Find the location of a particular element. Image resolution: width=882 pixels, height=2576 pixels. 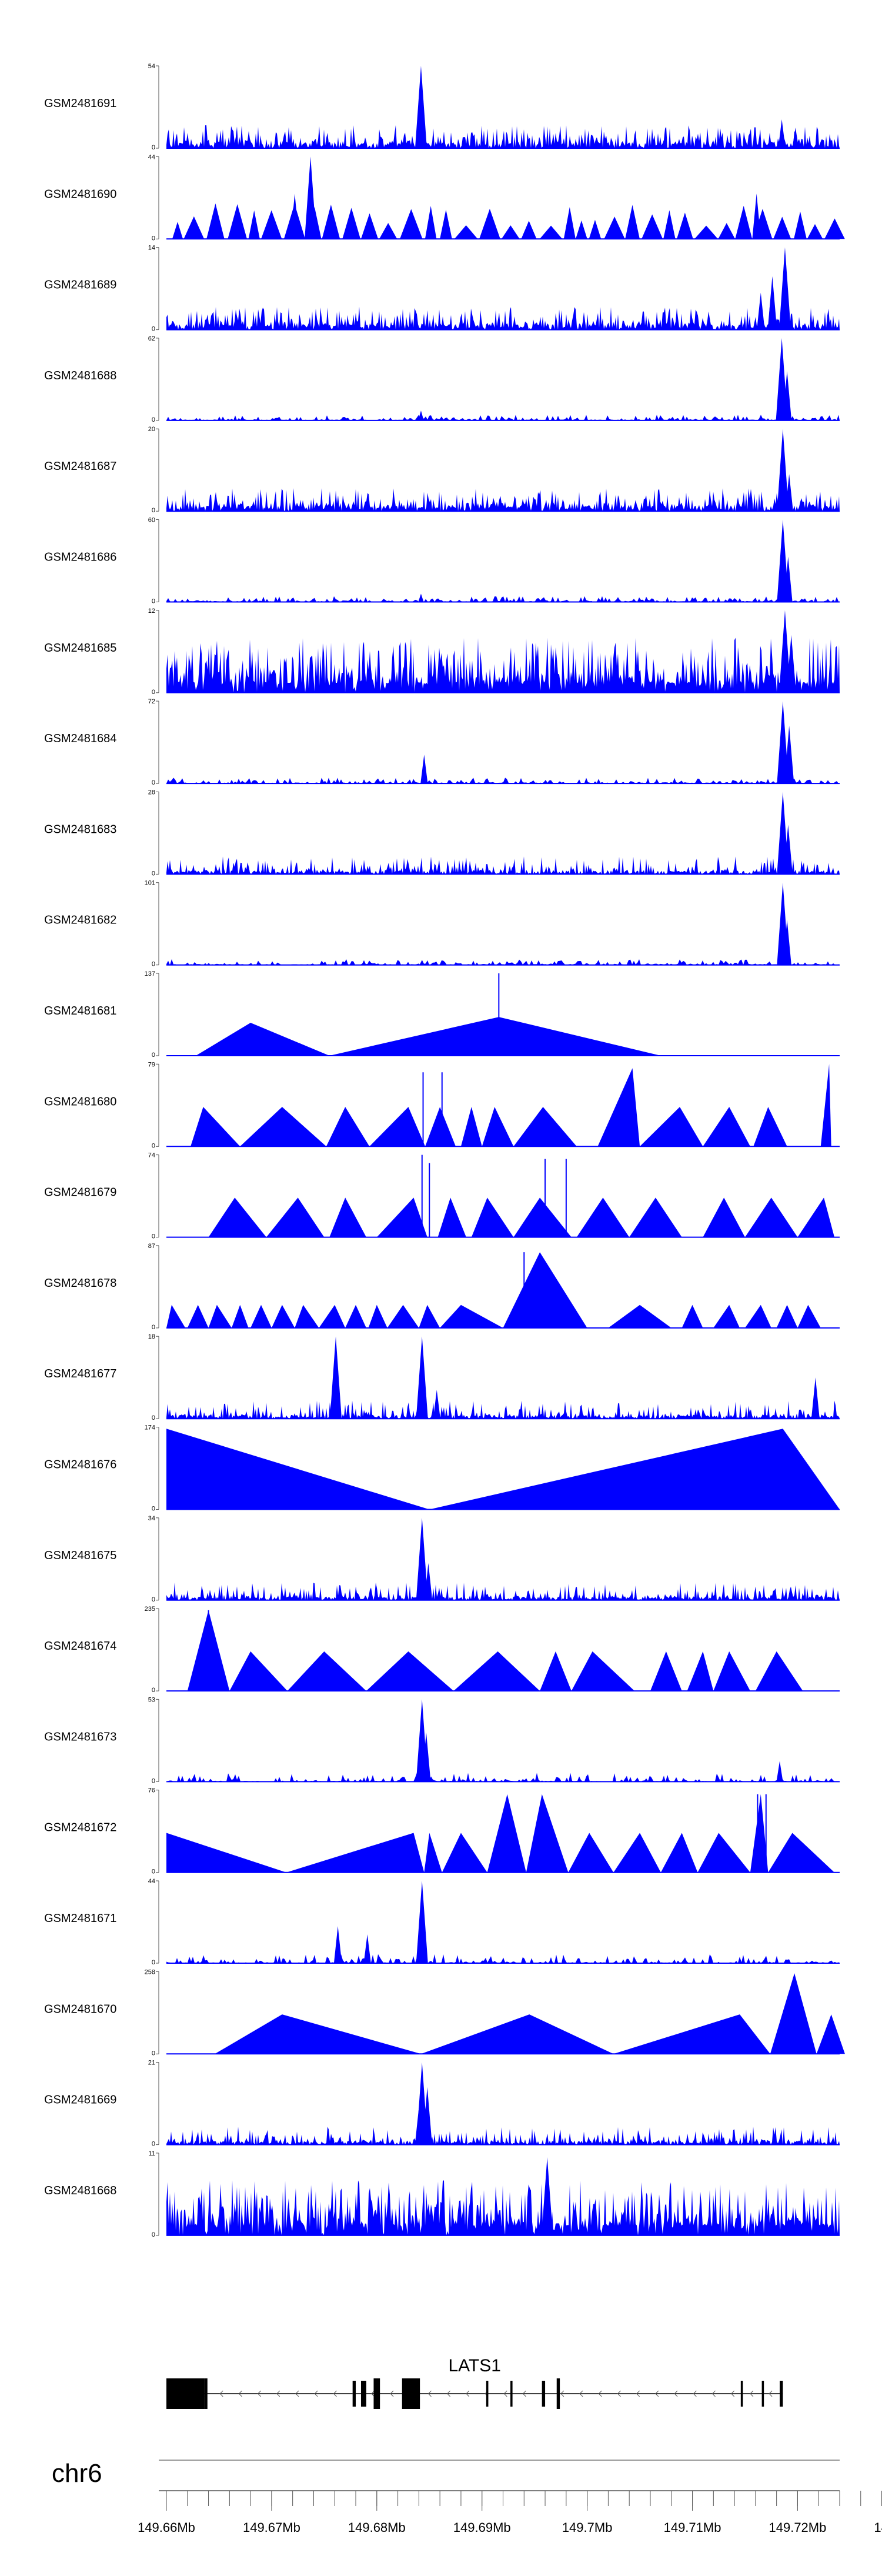

x-tick-label: 149.72Mb is located at coordinates (798, 2527).